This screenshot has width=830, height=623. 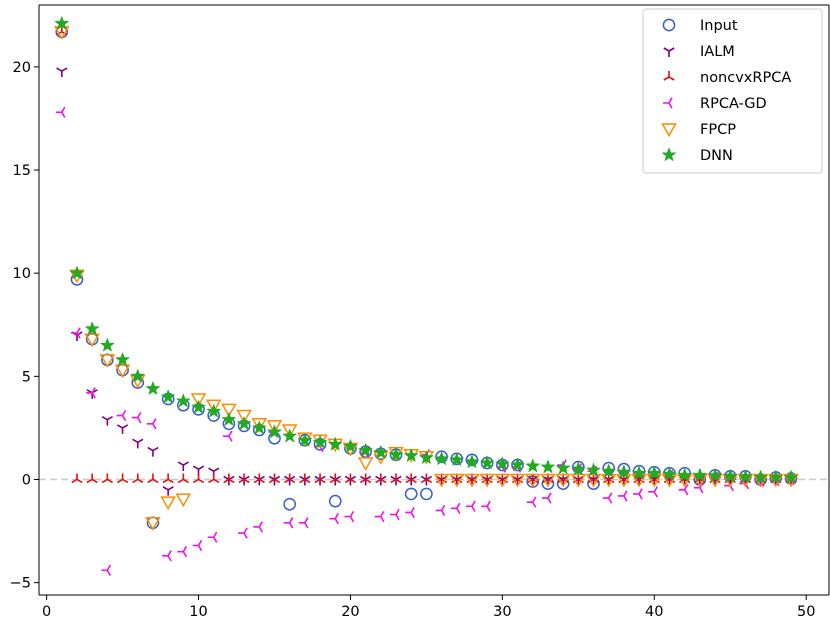 I want to click on legend-entry: DNN, so click(x=697, y=155).